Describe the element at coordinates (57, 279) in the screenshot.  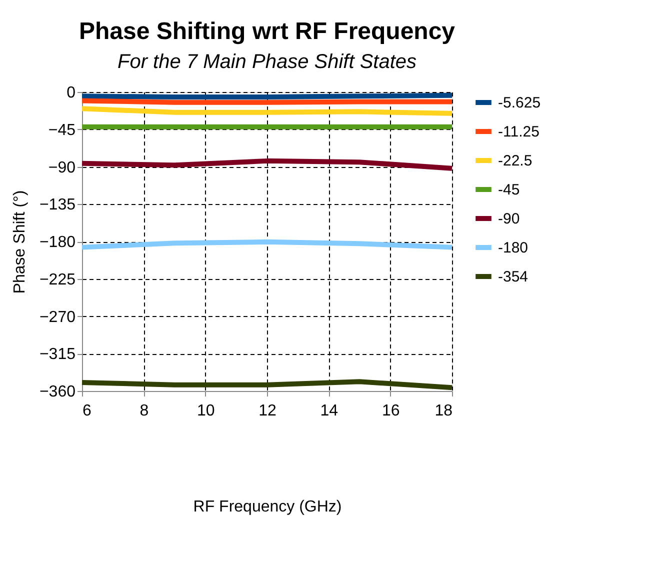
I see `y-tick-label: −225` at that location.